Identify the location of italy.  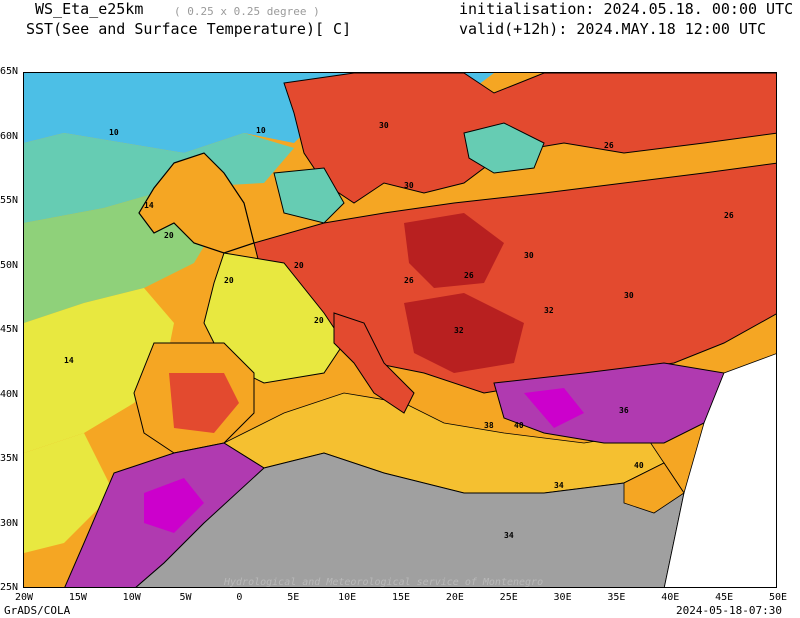
(374, 363).